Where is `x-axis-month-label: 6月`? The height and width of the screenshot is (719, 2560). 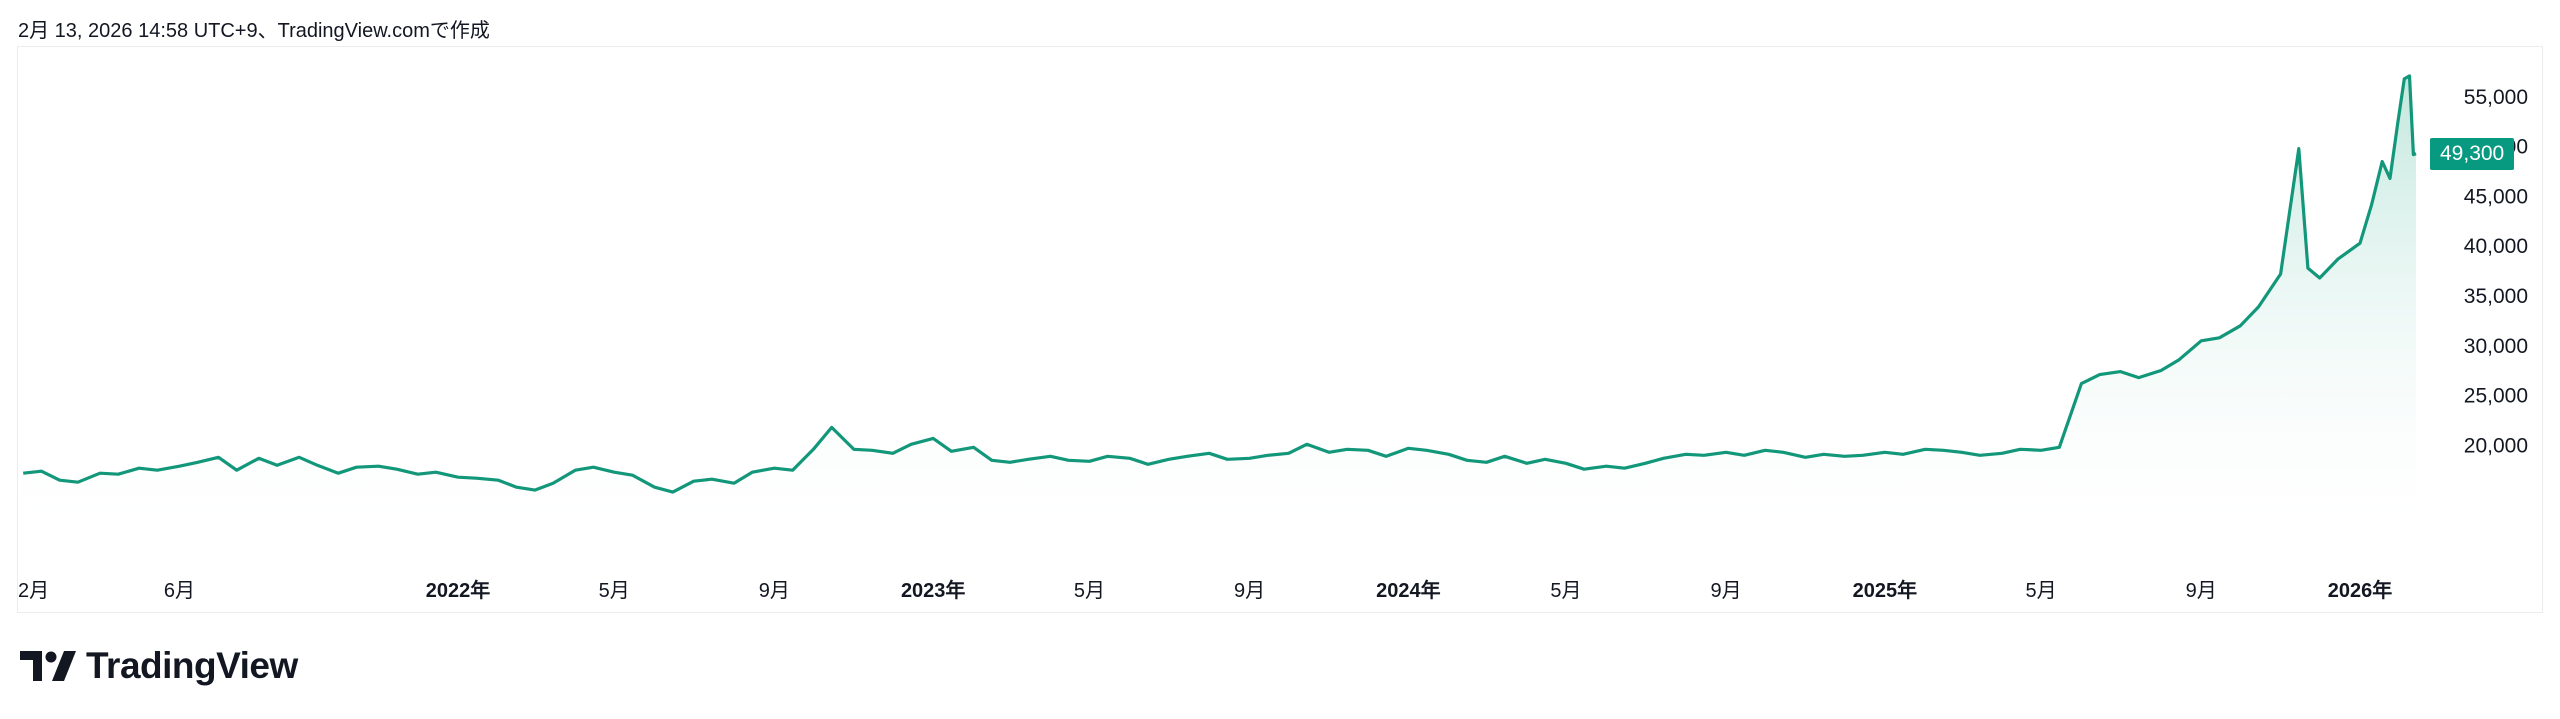 x-axis-month-label: 6月 is located at coordinates (179, 591).